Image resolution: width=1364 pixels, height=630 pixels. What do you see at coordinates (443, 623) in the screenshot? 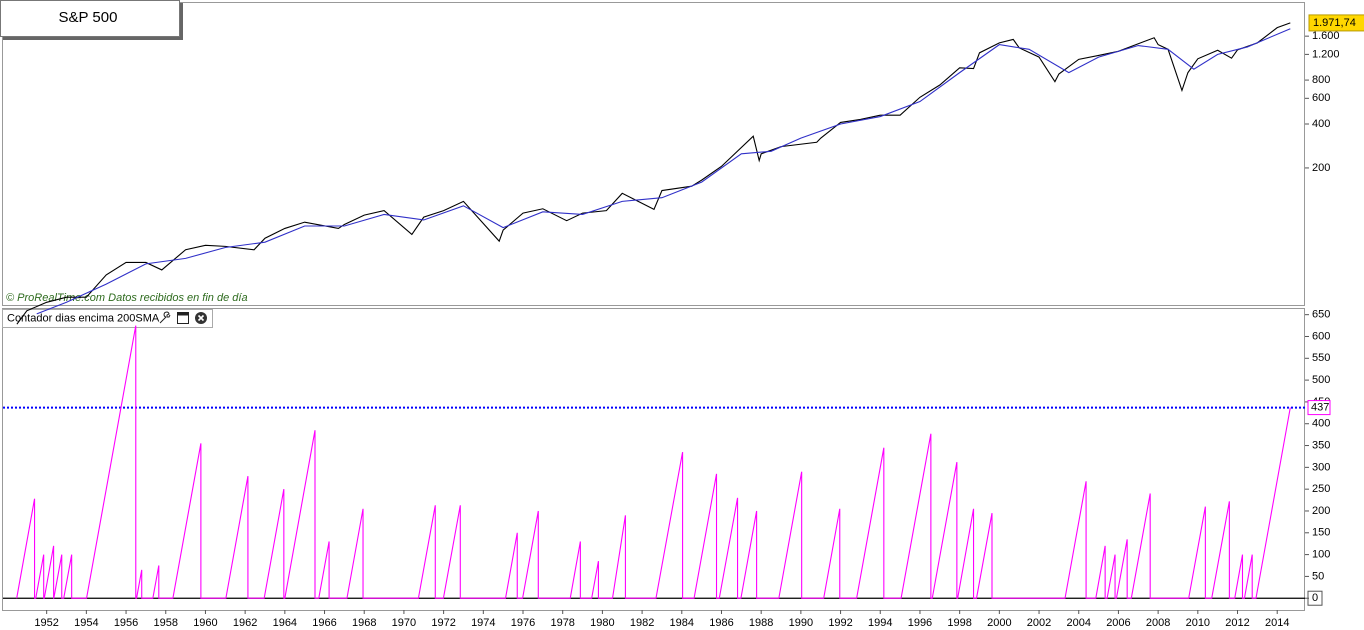
I see `x-tick-label: 1972` at bounding box center [443, 623].